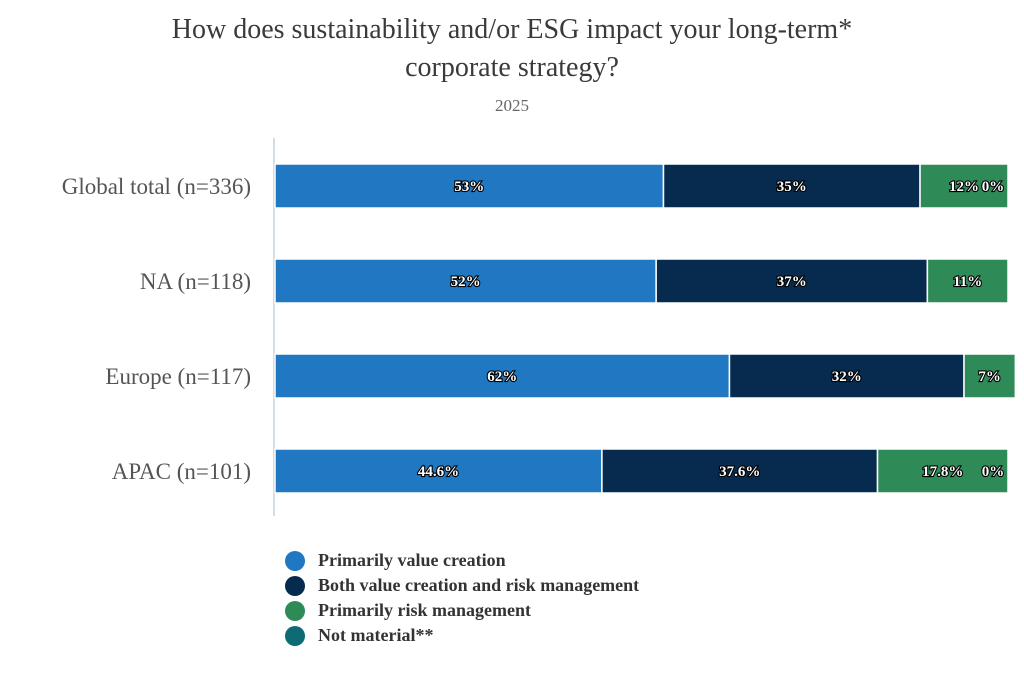  Describe the element at coordinates (412, 560) in the screenshot. I see `legend-label-value-creation: Primarily value creation` at that location.